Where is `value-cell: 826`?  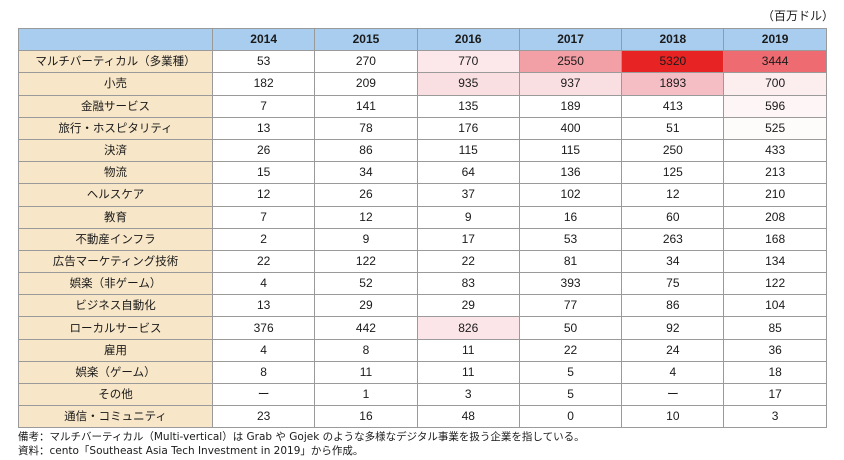 value-cell: 826 is located at coordinates (468, 328).